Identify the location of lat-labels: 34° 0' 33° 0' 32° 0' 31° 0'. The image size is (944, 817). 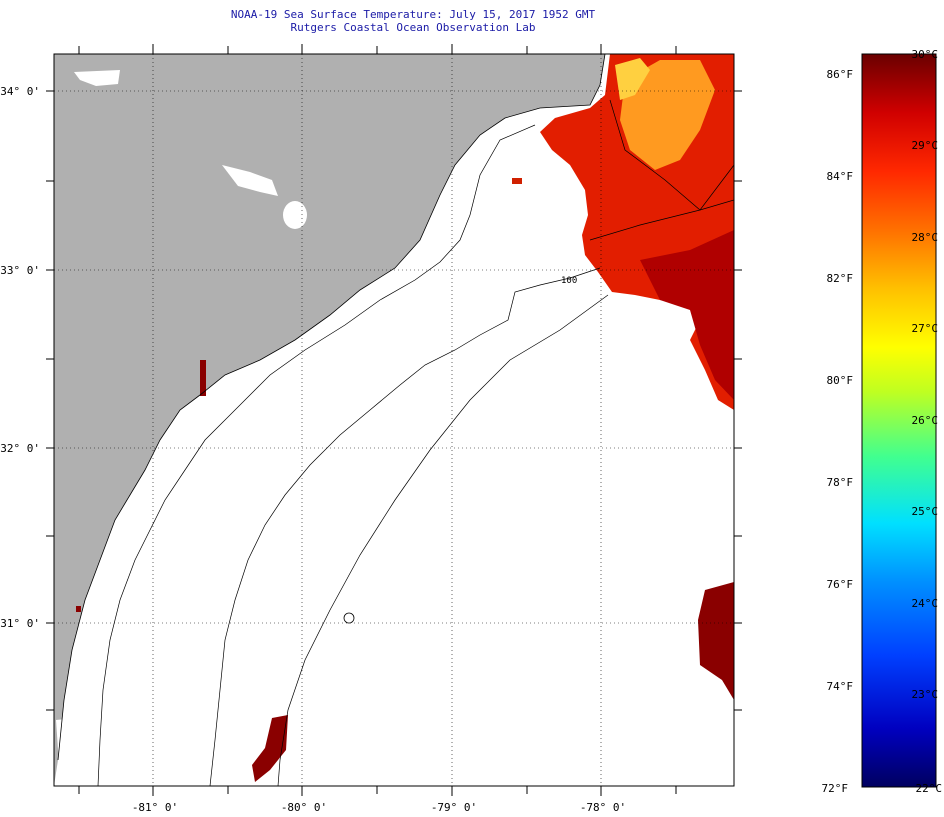
(20, 357).